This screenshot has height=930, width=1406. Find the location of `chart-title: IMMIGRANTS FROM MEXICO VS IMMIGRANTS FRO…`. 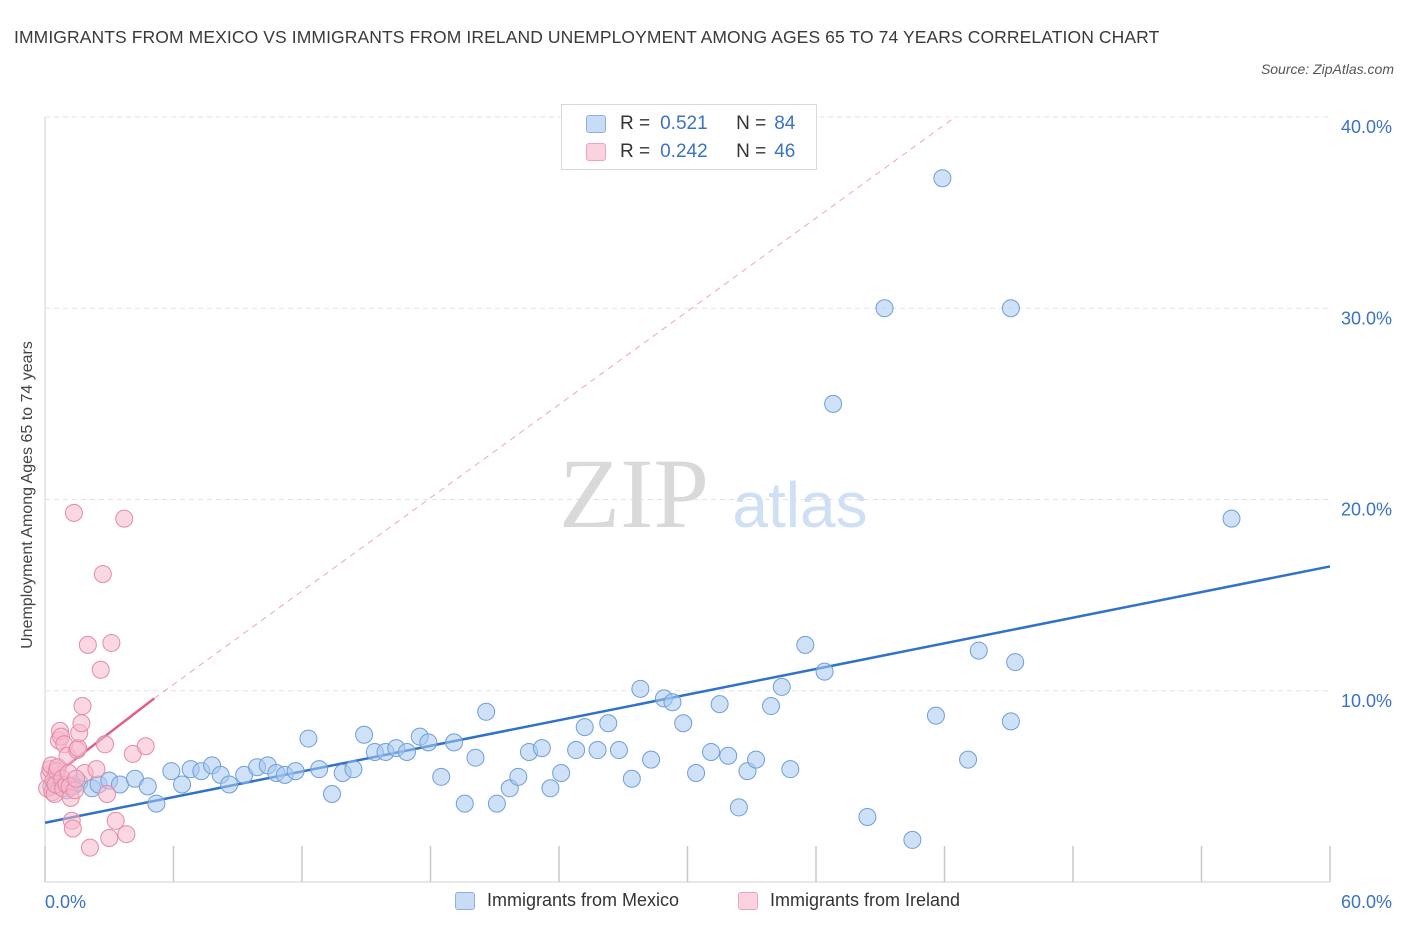

chart-title: IMMIGRANTS FROM MEXICO VS IMMIGRANTS FRO… is located at coordinates (587, 37).